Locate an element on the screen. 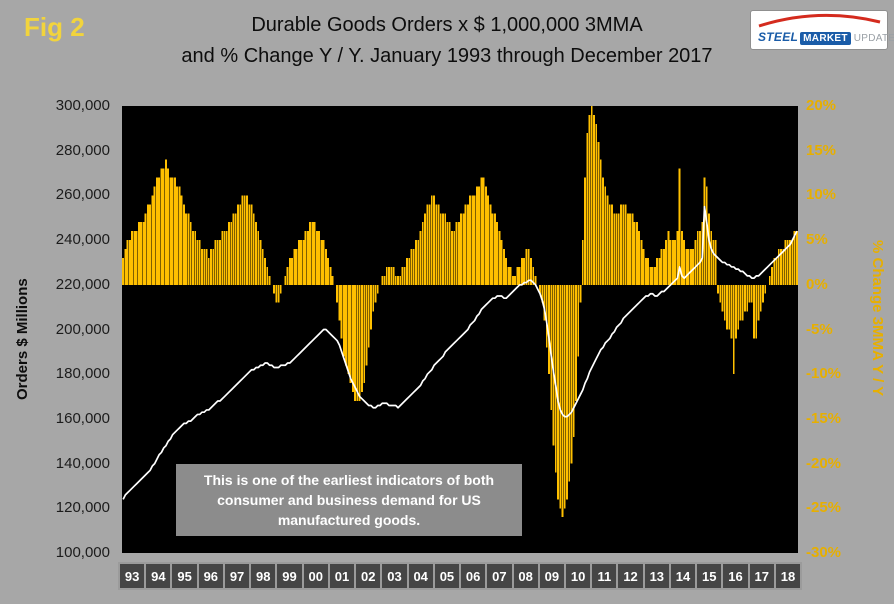 This screenshot has width=894, height=604. logo-steel: STEEL is located at coordinates (778, 37).